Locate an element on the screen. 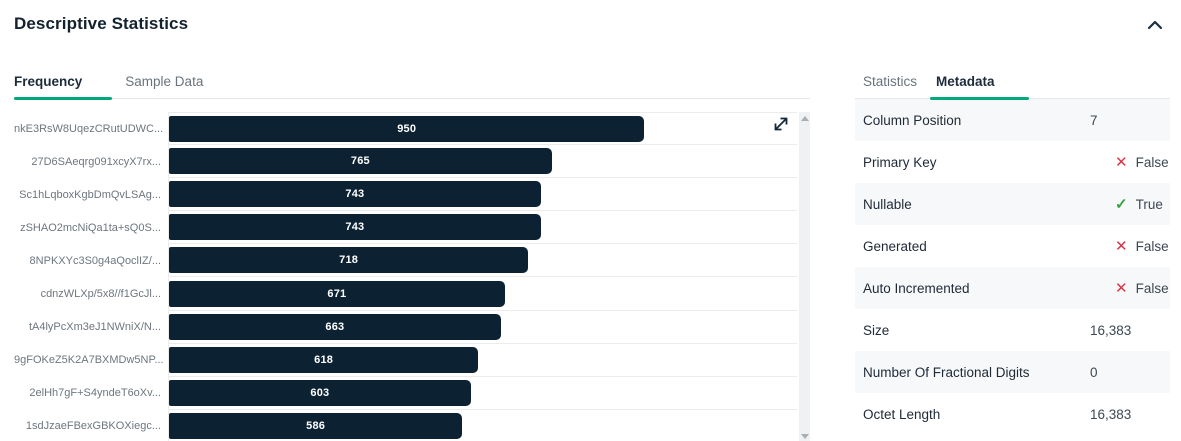 Image resolution: width=1181 pixels, height=441 pixels. frequency-bar: 618 is located at coordinates (324, 359).